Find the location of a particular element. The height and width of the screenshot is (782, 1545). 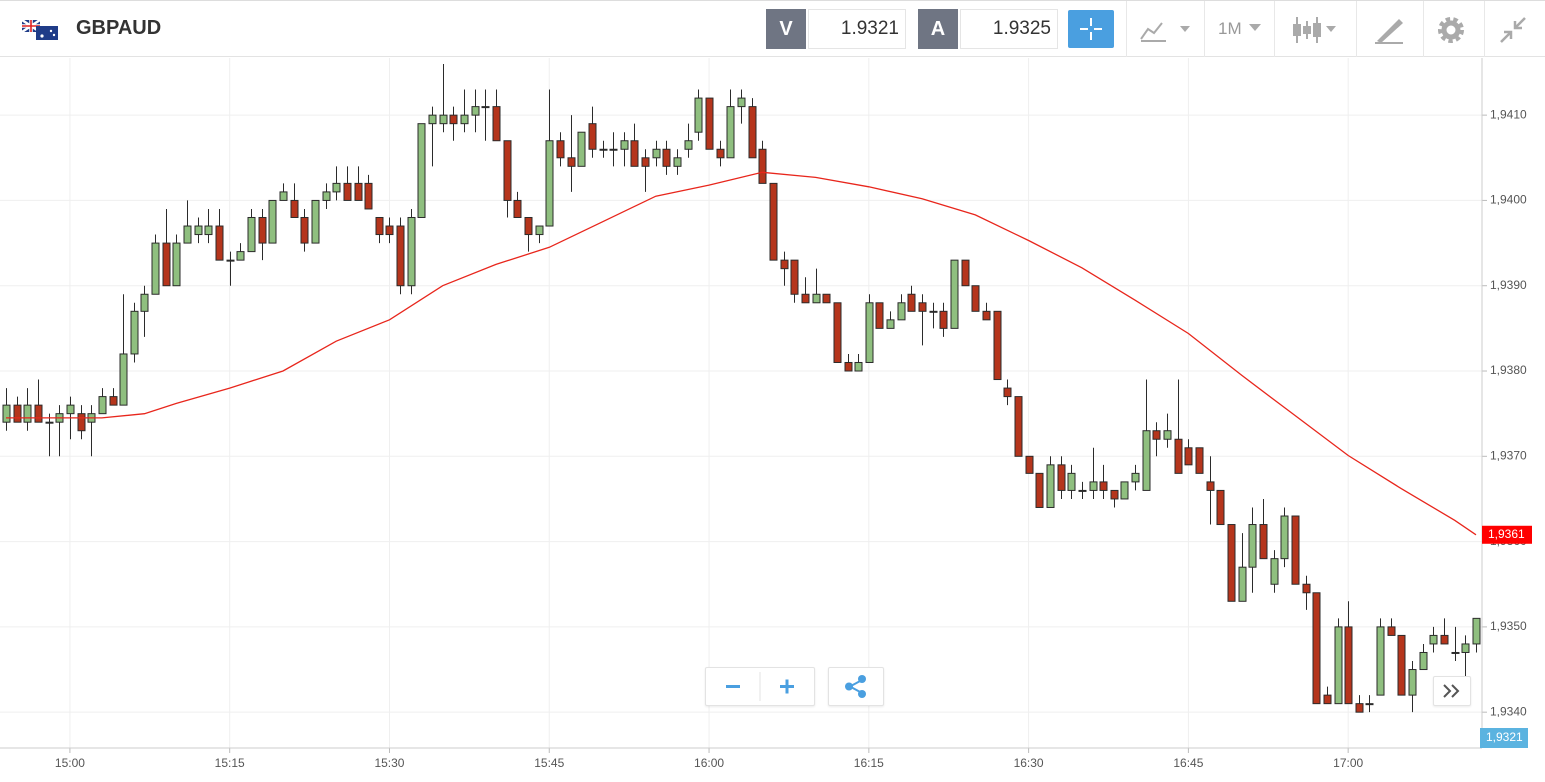

sell-button: V is located at coordinates (786, 29).